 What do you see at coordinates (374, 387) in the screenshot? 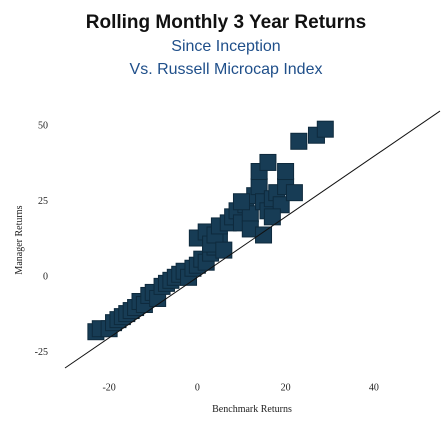
I see `x-tick-label: 40` at bounding box center [374, 387].